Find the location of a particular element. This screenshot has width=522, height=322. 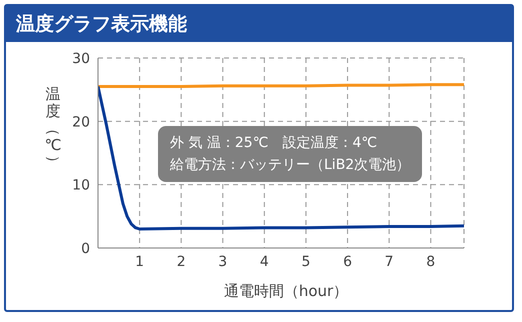

x-tick-label: 2 is located at coordinates (181, 262).